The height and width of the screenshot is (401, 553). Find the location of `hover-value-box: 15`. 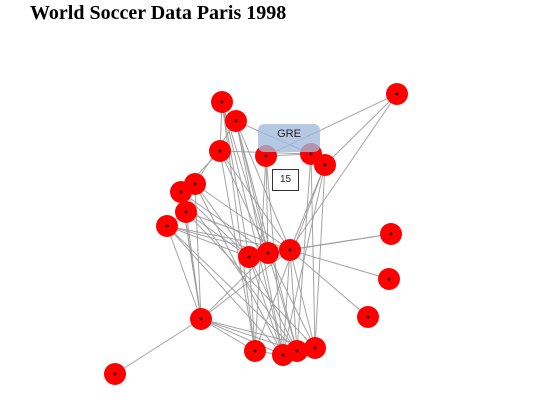

hover-value-box: 15 is located at coordinates (285, 180).